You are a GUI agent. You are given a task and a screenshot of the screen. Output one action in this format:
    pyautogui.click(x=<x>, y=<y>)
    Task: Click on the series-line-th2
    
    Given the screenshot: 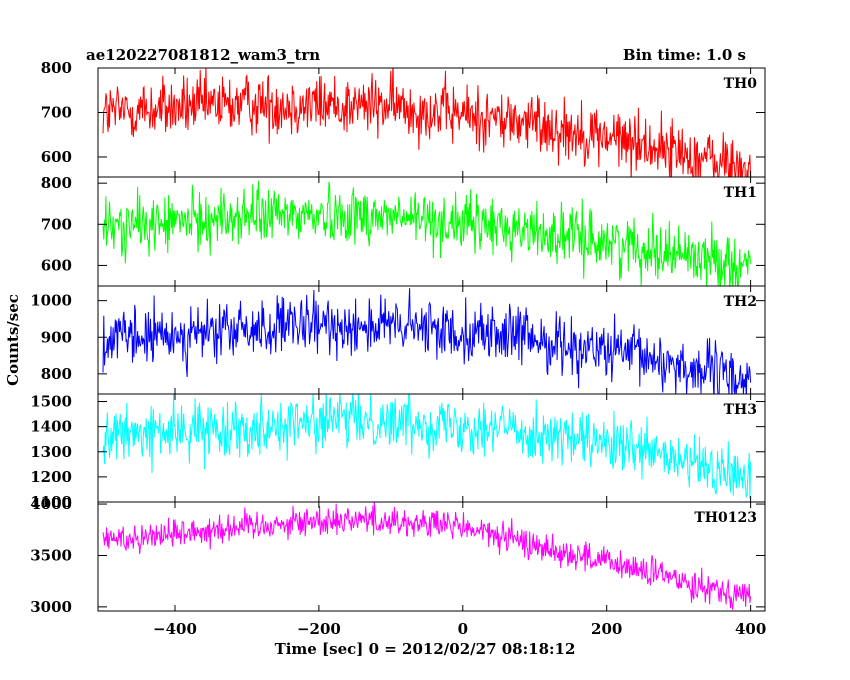 What is the action you would take?
    pyautogui.click(x=427, y=341)
    